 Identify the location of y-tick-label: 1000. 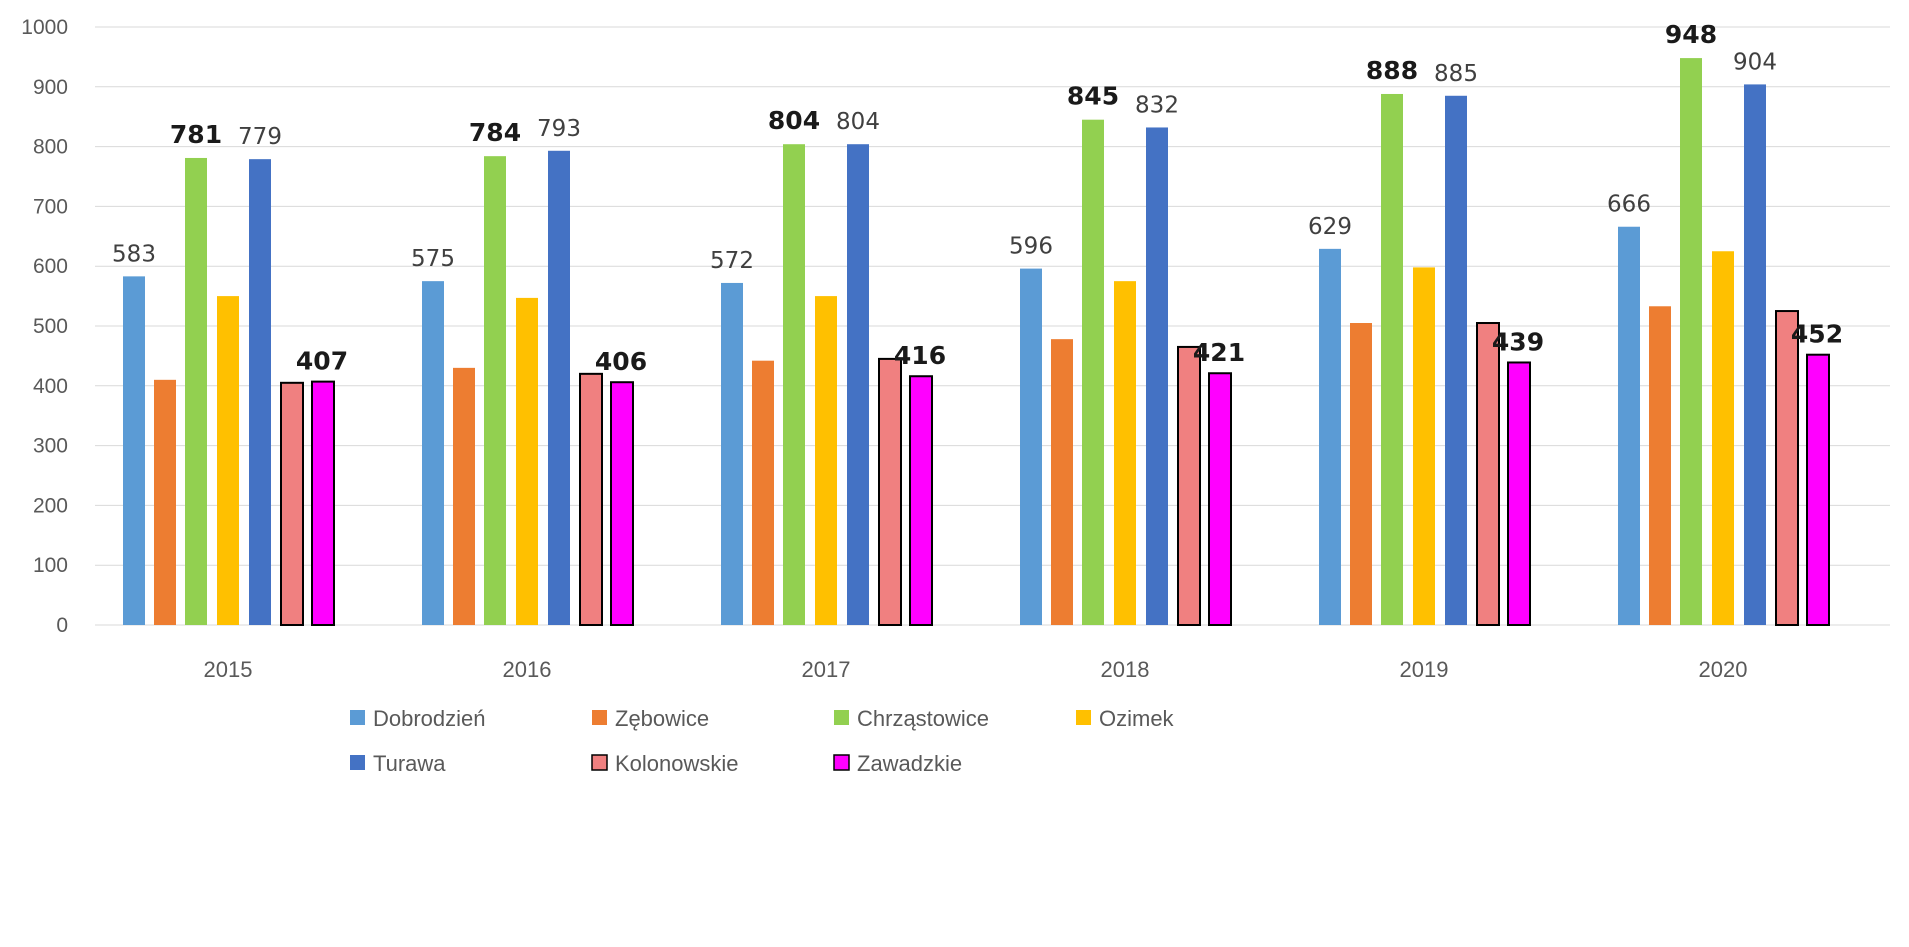
(44, 27).